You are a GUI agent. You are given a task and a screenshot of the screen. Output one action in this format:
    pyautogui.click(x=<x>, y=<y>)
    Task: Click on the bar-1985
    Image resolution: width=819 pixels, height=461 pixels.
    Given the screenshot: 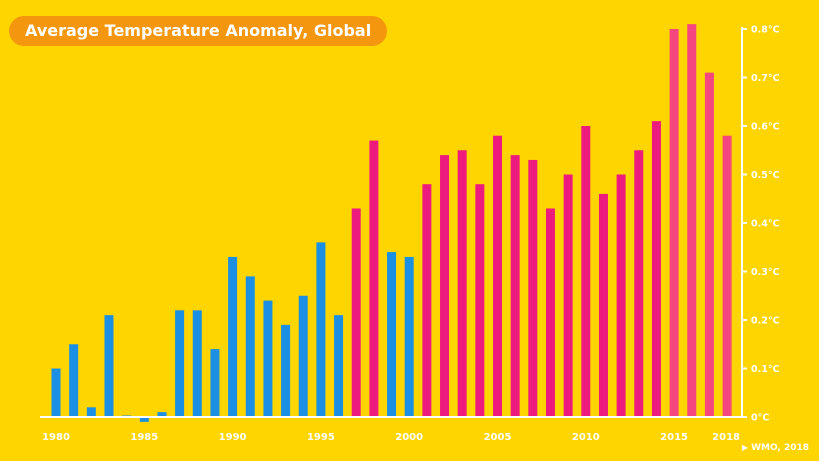 What is the action you would take?
    pyautogui.click(x=144, y=419)
    